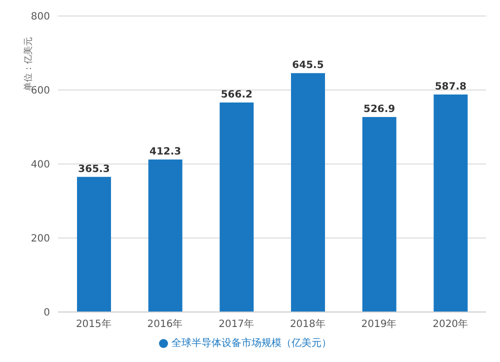 This screenshot has height=362, width=500. Describe the element at coordinates (165, 324) in the screenshot. I see `x-tick-label: 2016年` at that location.